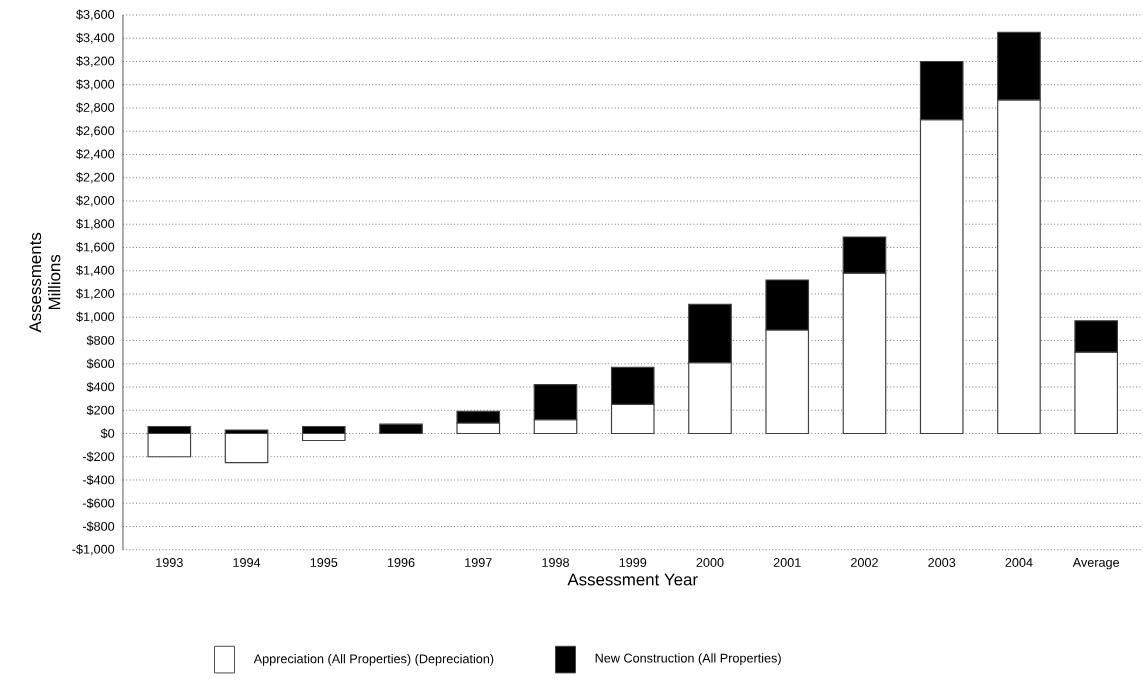  What do you see at coordinates (100, 387) in the screenshot?
I see `y-tick-label: $400` at bounding box center [100, 387].